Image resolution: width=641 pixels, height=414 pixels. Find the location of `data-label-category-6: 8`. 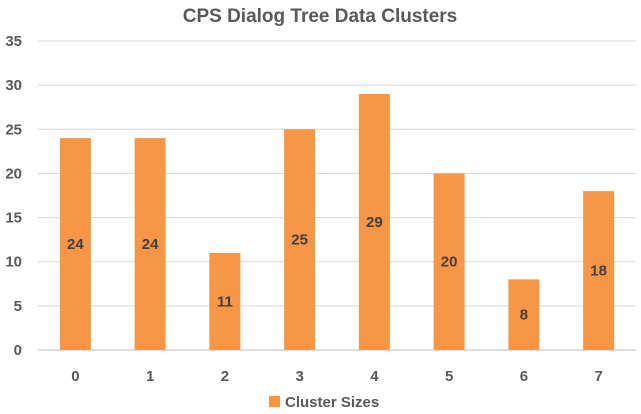

data-label-category-6: 8 is located at coordinates (524, 315).